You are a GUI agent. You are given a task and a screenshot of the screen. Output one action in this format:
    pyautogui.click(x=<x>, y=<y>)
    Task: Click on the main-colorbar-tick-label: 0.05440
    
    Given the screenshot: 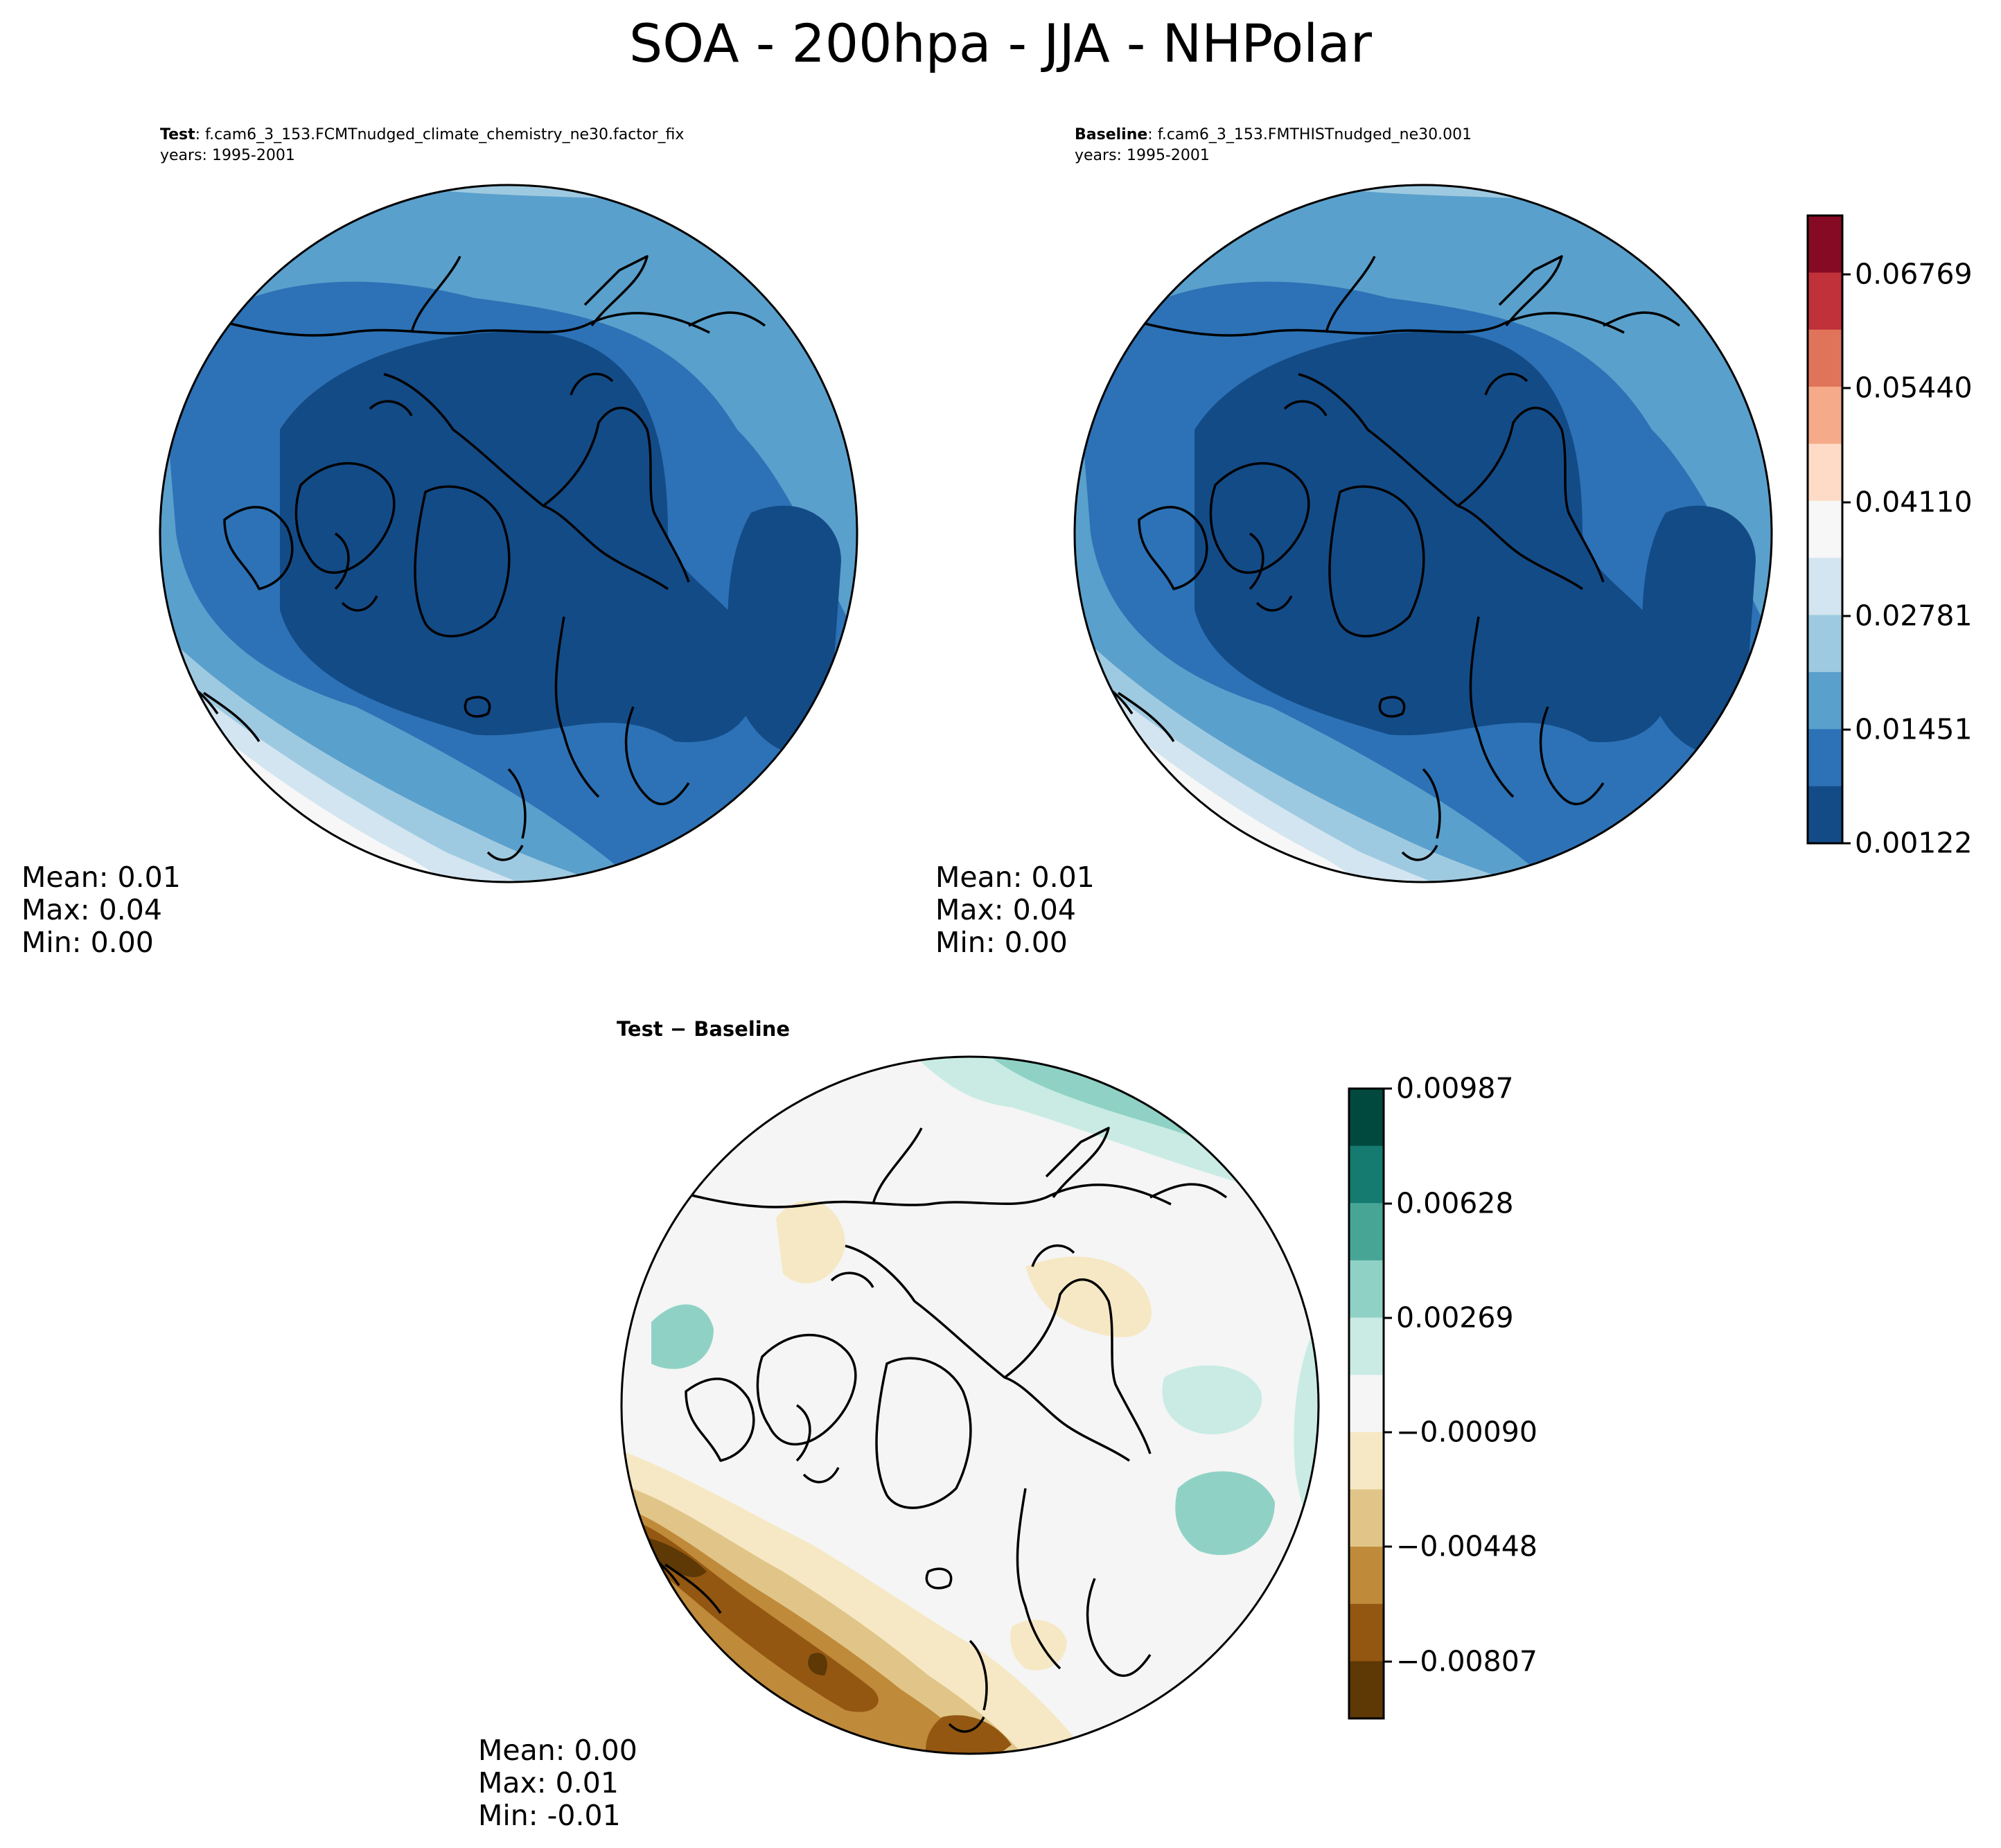 What is the action you would take?
    pyautogui.click(x=1914, y=388)
    